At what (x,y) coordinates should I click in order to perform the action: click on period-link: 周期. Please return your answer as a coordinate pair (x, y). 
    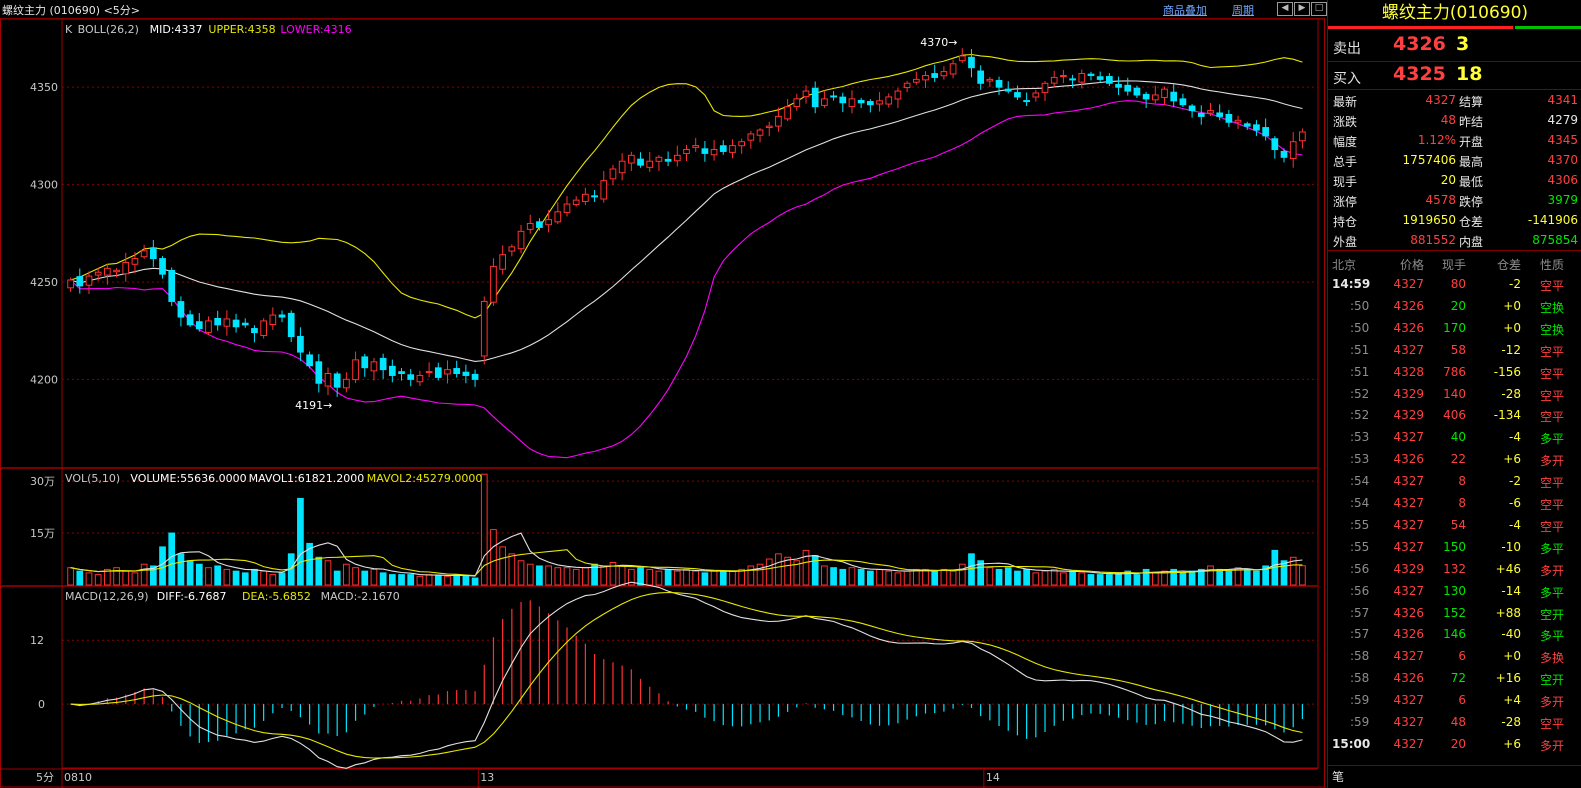
    Looking at the image, I should click on (1243, 10).